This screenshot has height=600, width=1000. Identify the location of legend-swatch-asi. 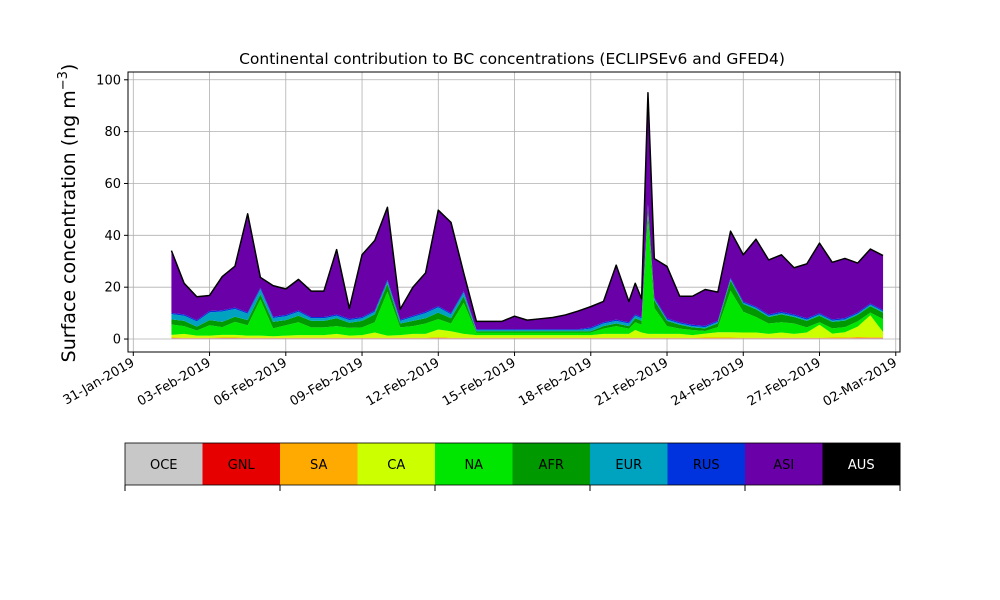
(784, 464).